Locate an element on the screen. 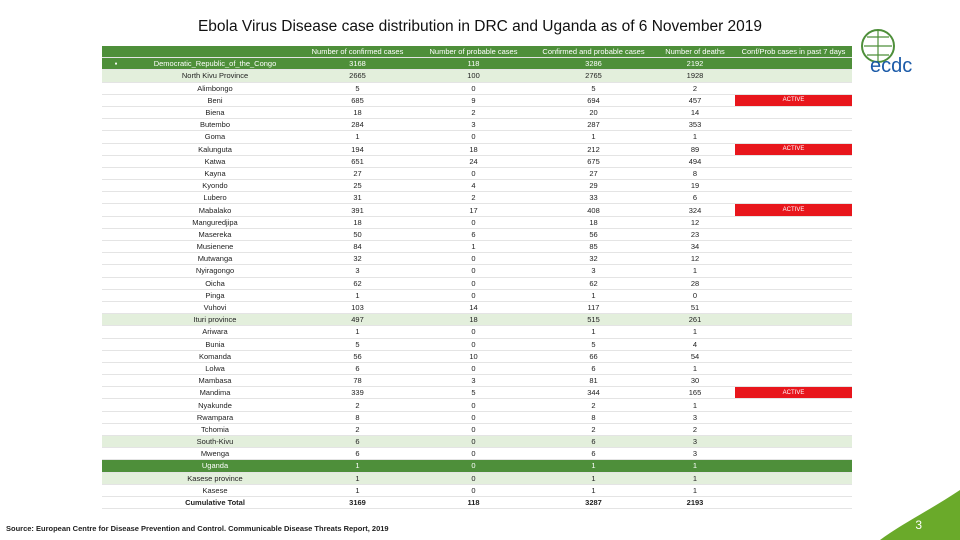  table-row: South-Kivu 6 0 6 3 is located at coordinates (477, 442).